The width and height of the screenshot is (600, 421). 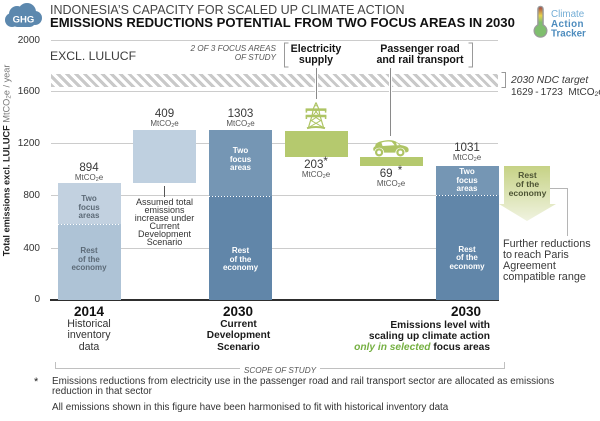 I want to click on svg-text: Tracker, so click(x=568, y=34).